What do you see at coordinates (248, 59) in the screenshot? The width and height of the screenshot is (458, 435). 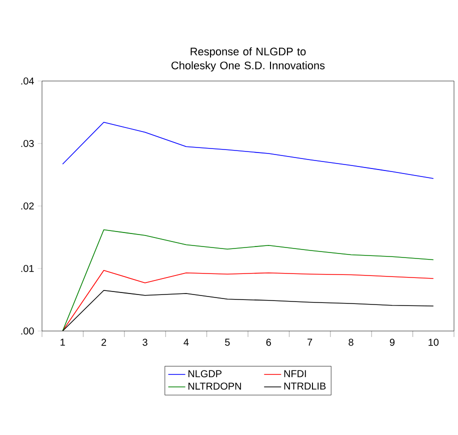 I see `chart-title: Response of NLGDP to Cholesky One S.D. Innovations` at bounding box center [248, 59].